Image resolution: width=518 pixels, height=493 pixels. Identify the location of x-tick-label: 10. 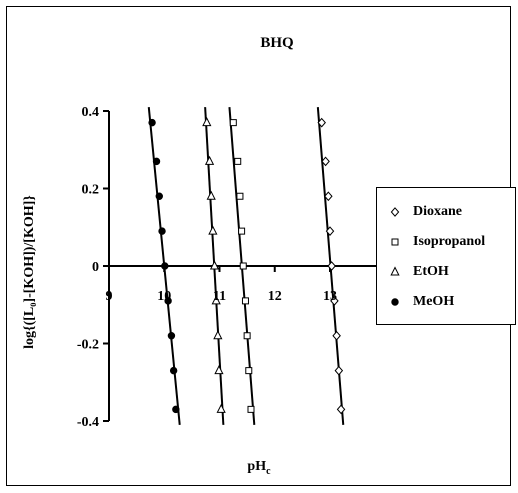
(164, 296).